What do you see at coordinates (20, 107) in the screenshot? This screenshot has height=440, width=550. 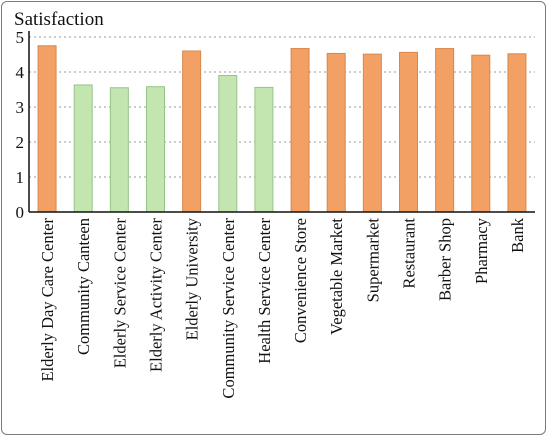 I see `y-tick-label-3: 3` at bounding box center [20, 107].